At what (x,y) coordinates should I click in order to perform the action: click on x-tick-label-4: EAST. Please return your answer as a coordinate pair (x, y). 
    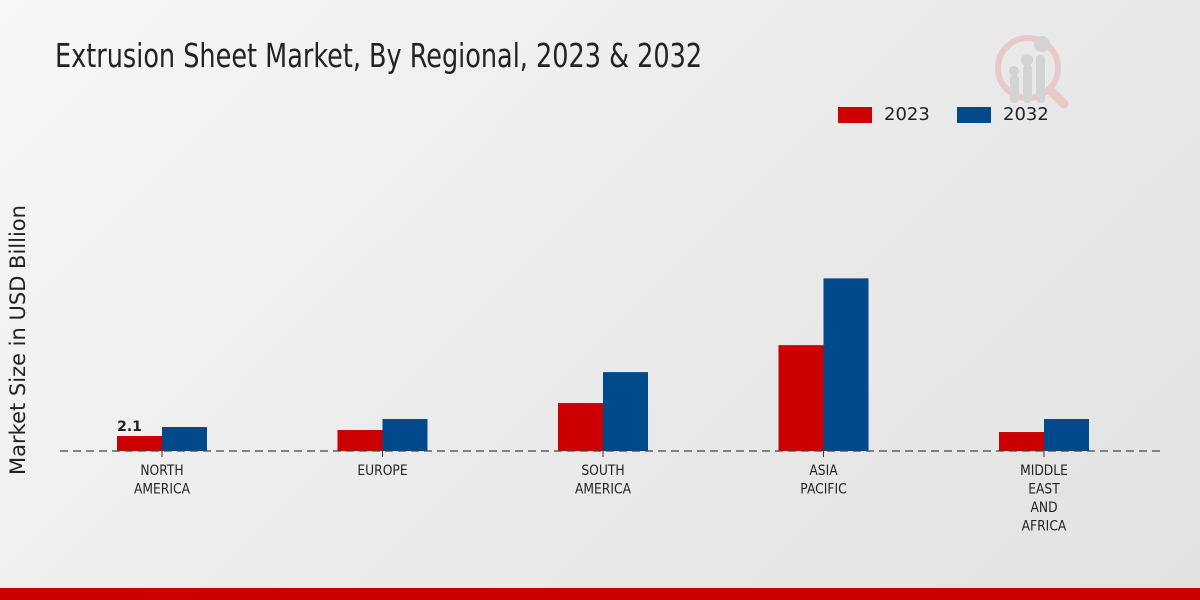
    Looking at the image, I should click on (1044, 490).